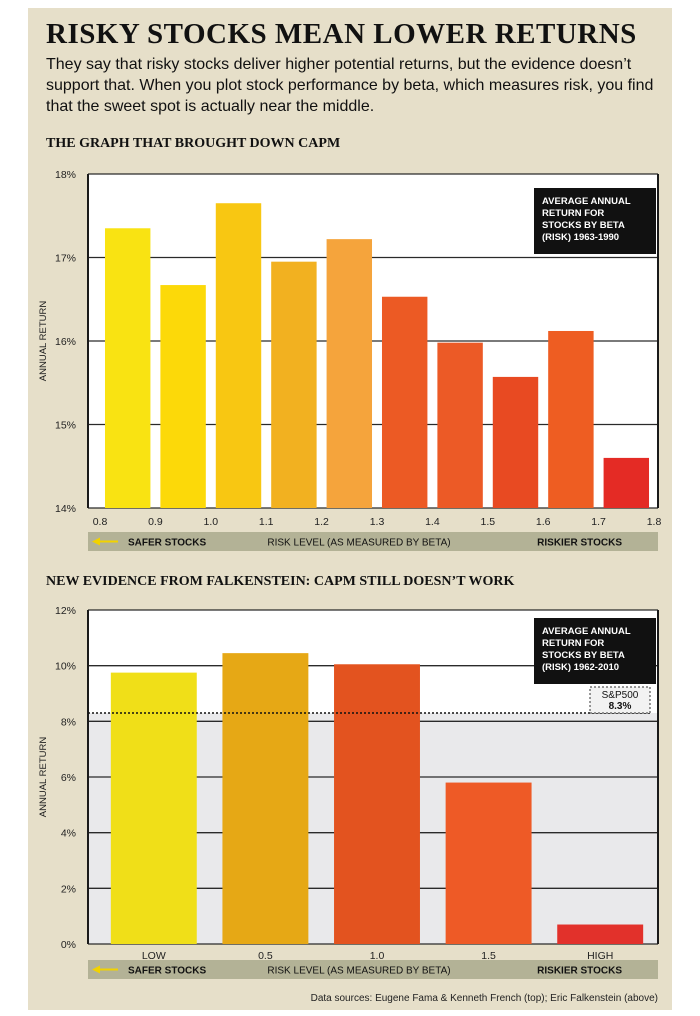  I want to click on y-tick-label: 15%, so click(65, 426).